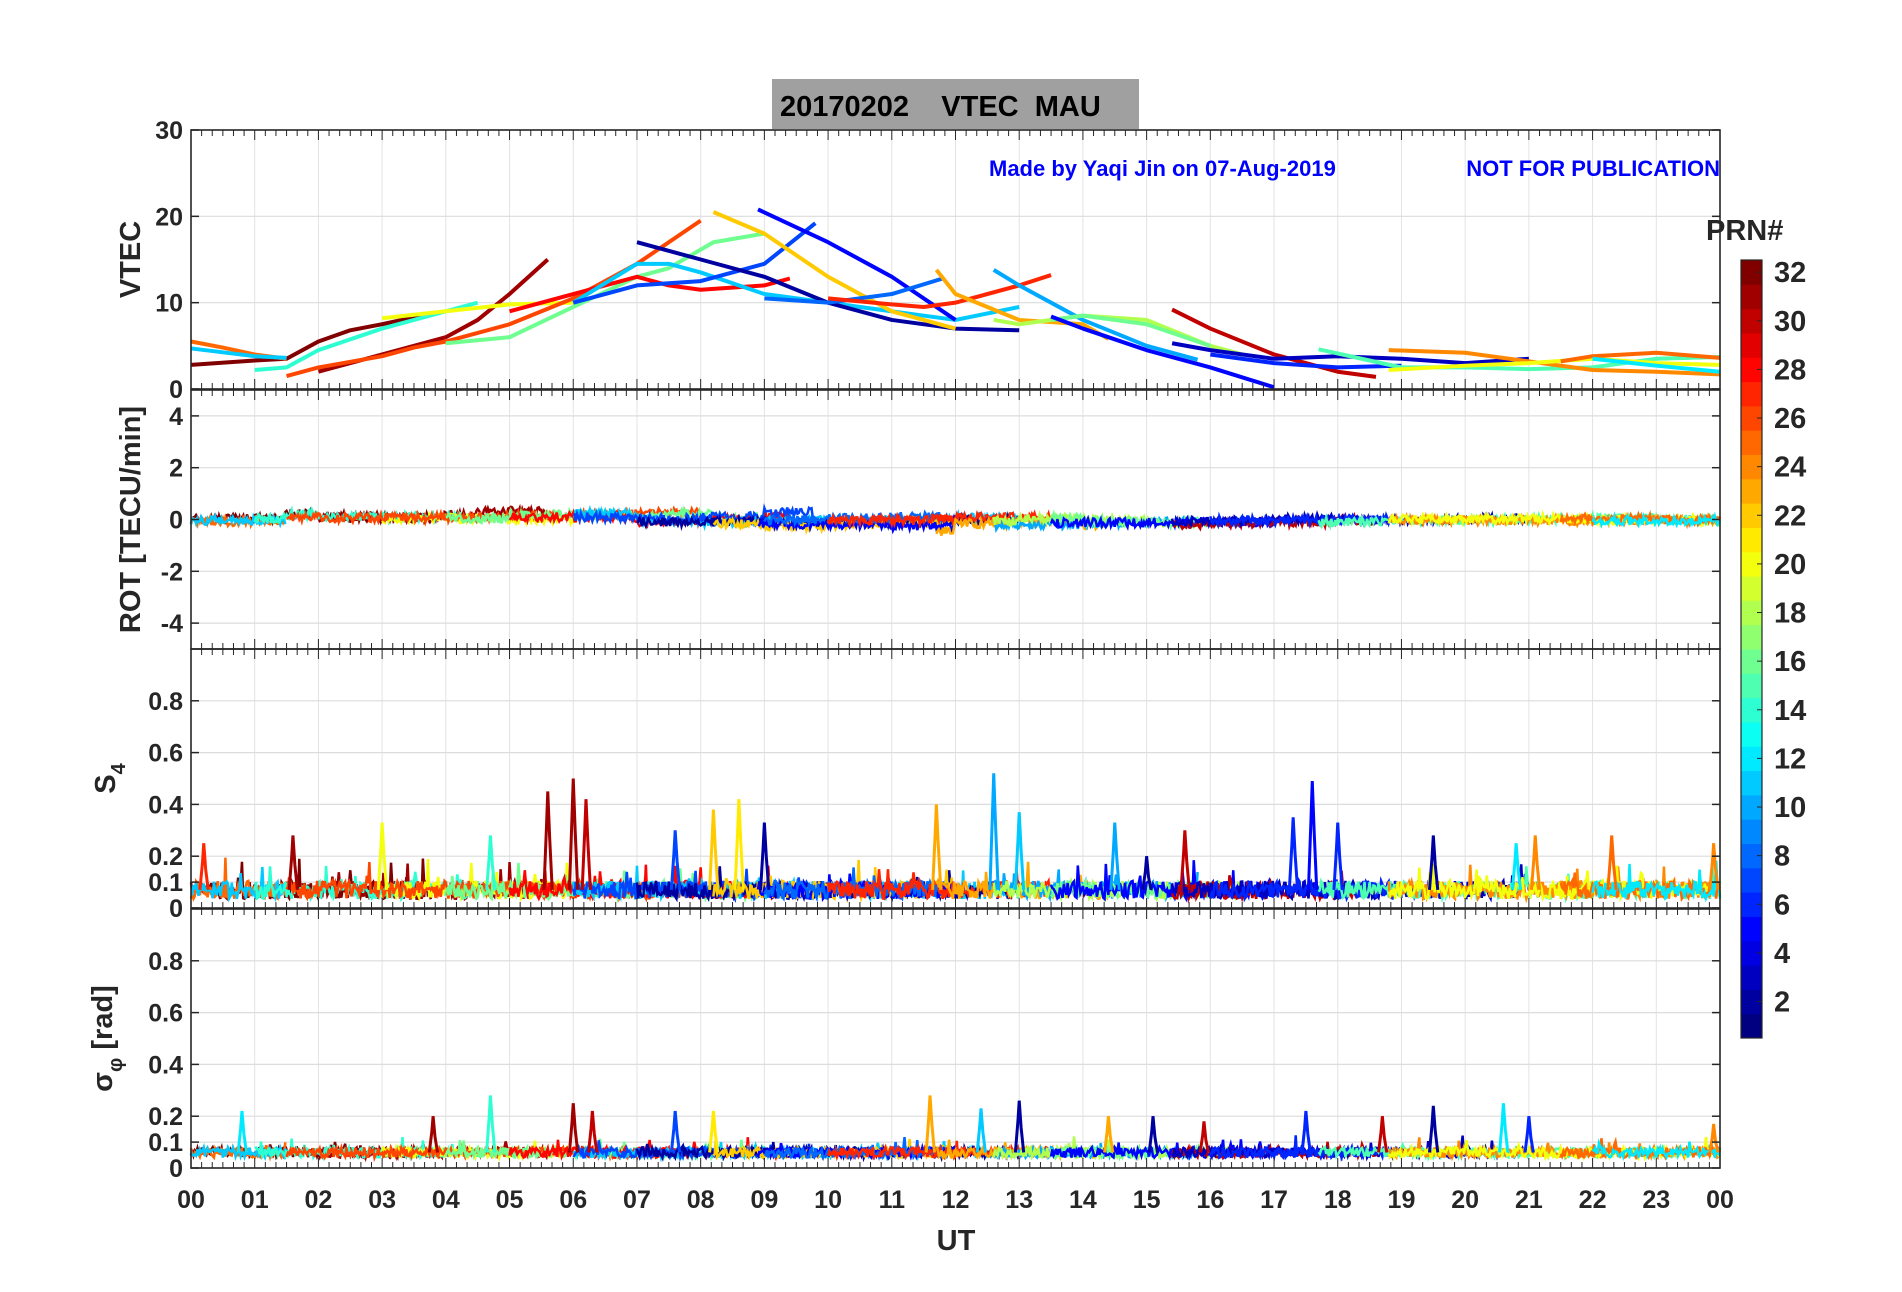 This screenshot has height=1292, width=1902. I want to click on colorbar-tick-label: 8, so click(1782, 857).